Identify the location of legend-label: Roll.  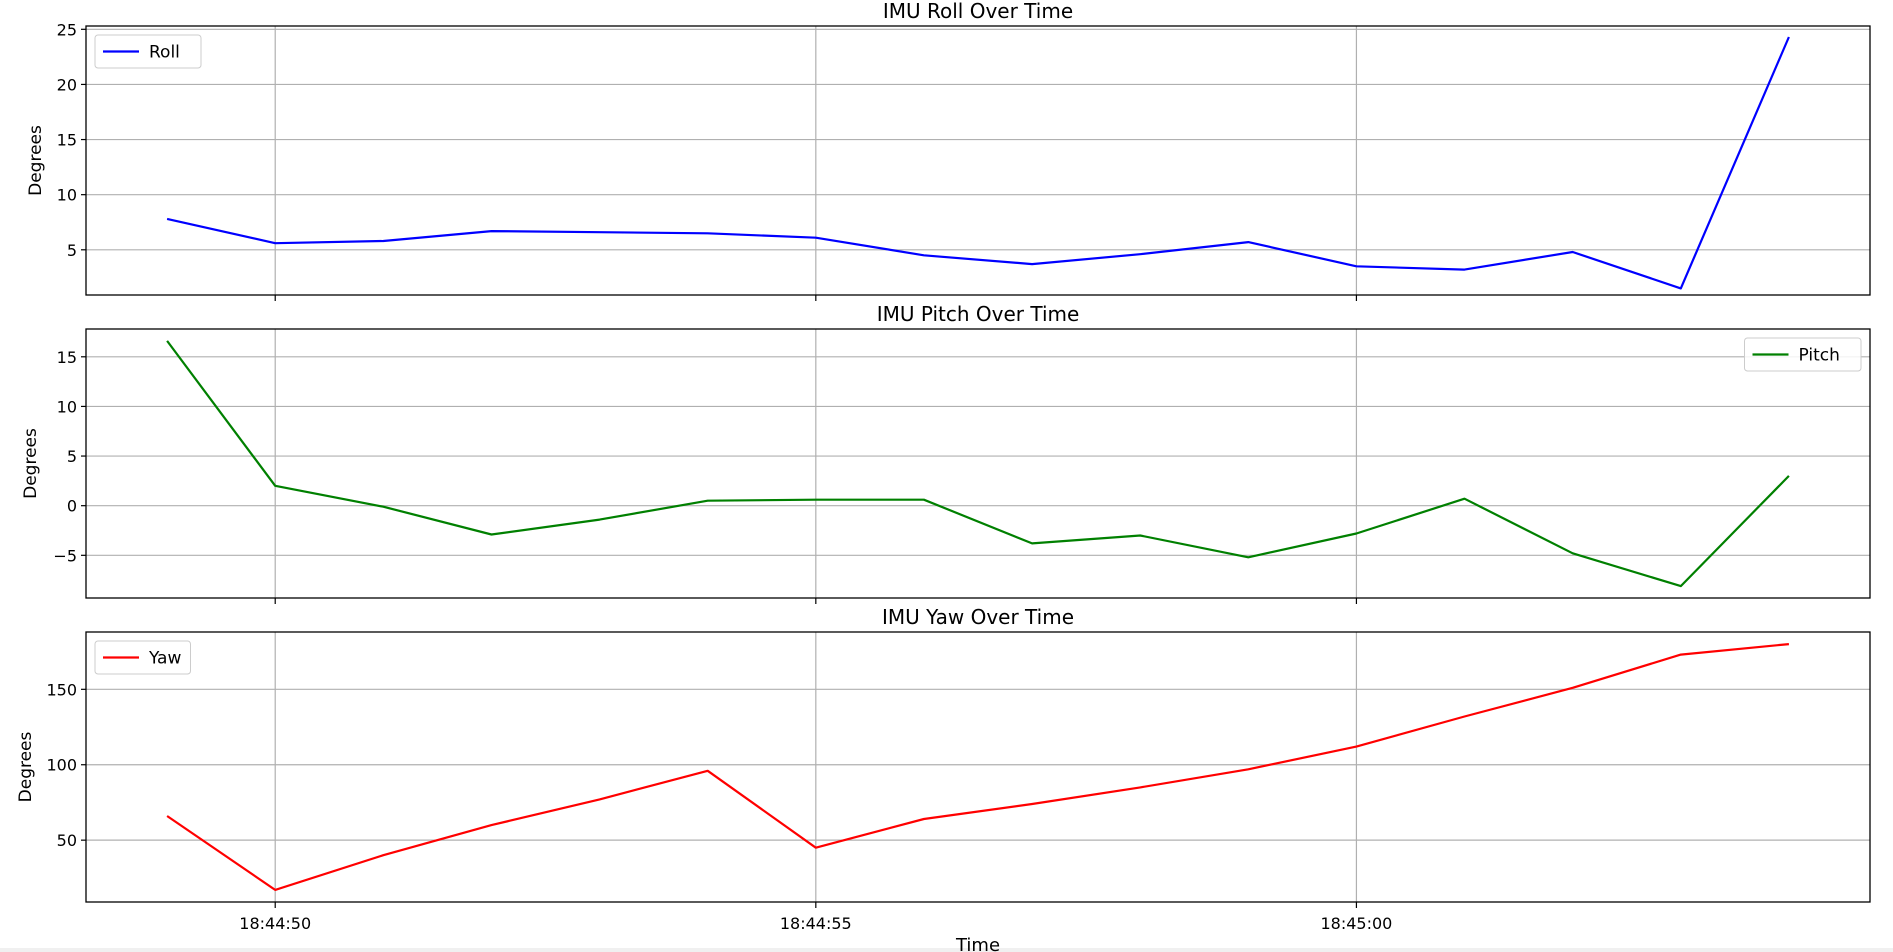
(164, 53).